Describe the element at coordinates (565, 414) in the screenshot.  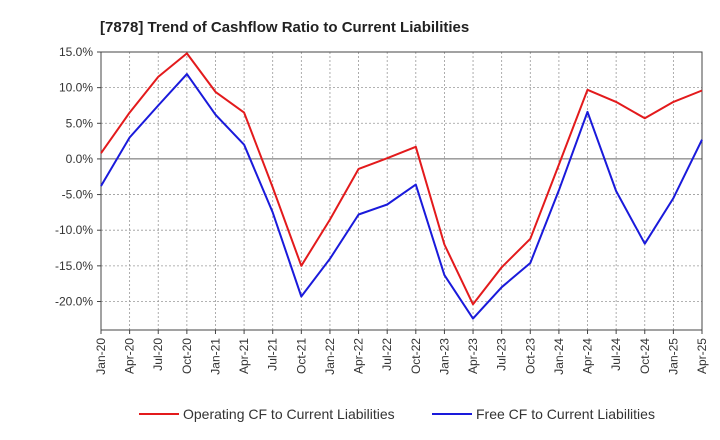
I see `legend-label-free-cf: Free CF to Current Liabilities` at that location.